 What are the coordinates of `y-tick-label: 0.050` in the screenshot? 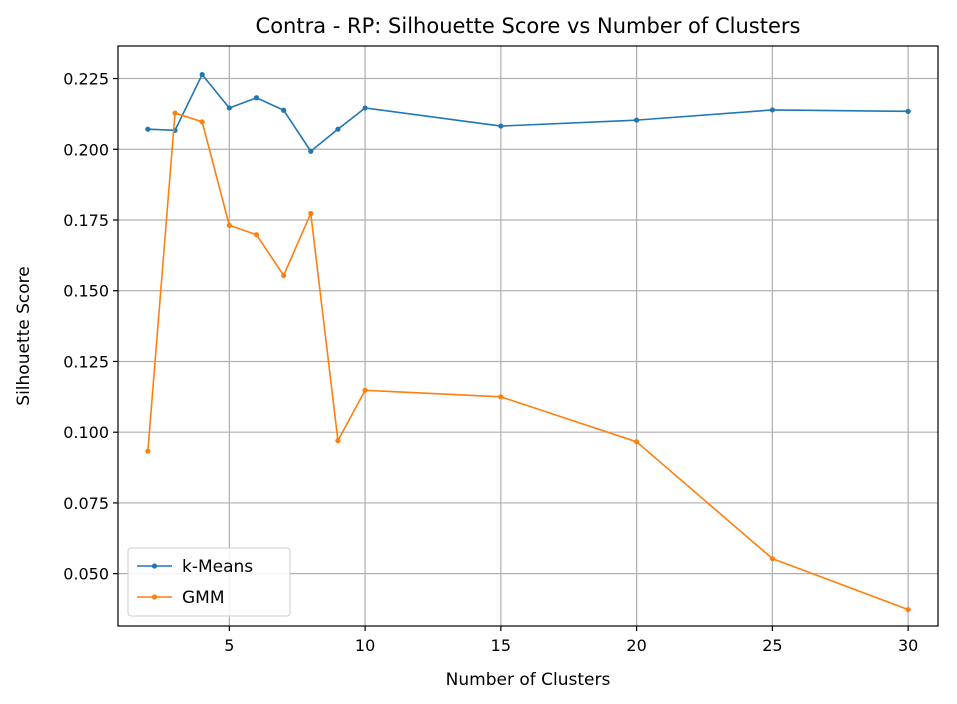 It's located at (86, 574).